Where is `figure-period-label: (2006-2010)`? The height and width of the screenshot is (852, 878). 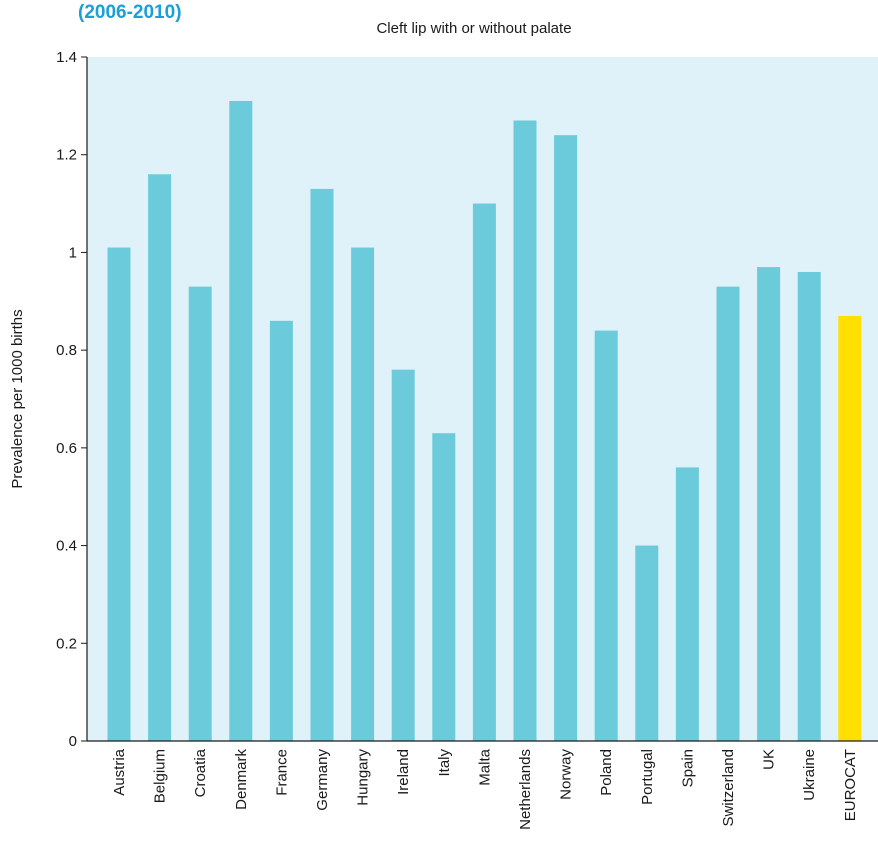 figure-period-label: (2006-2010) is located at coordinates (130, 12).